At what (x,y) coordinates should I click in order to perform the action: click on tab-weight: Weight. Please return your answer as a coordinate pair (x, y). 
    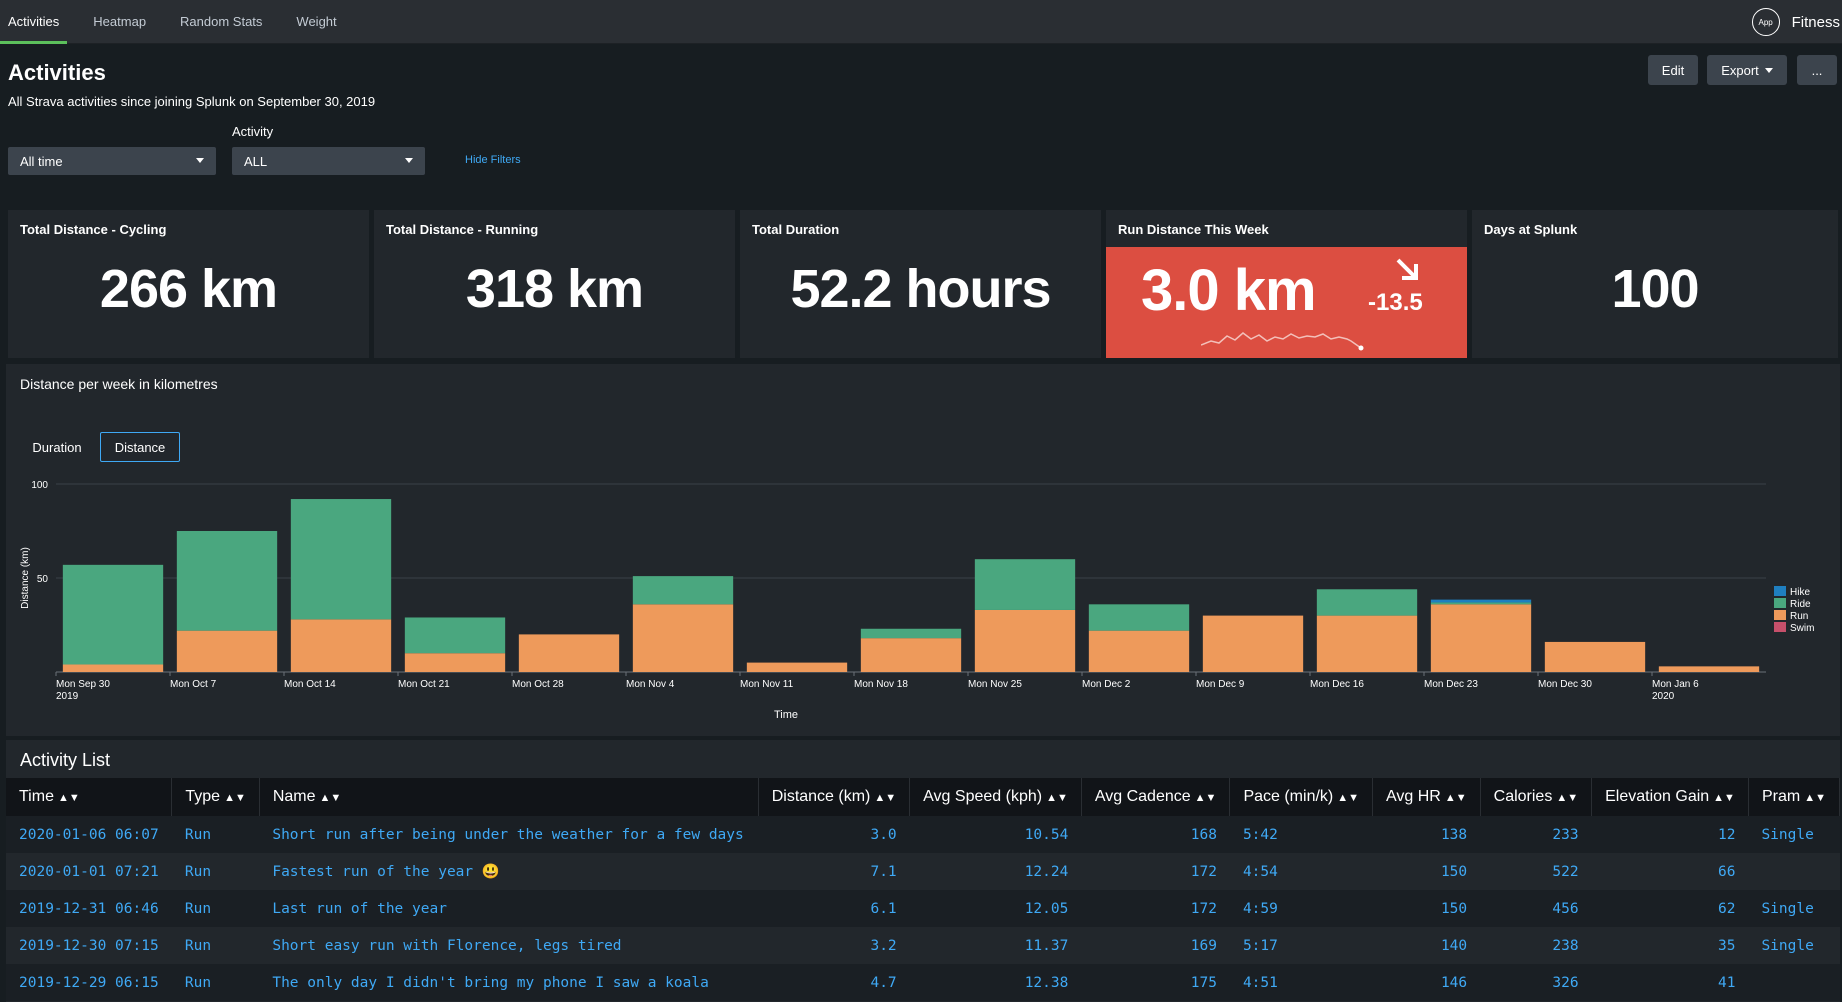
    Looking at the image, I should click on (316, 21).